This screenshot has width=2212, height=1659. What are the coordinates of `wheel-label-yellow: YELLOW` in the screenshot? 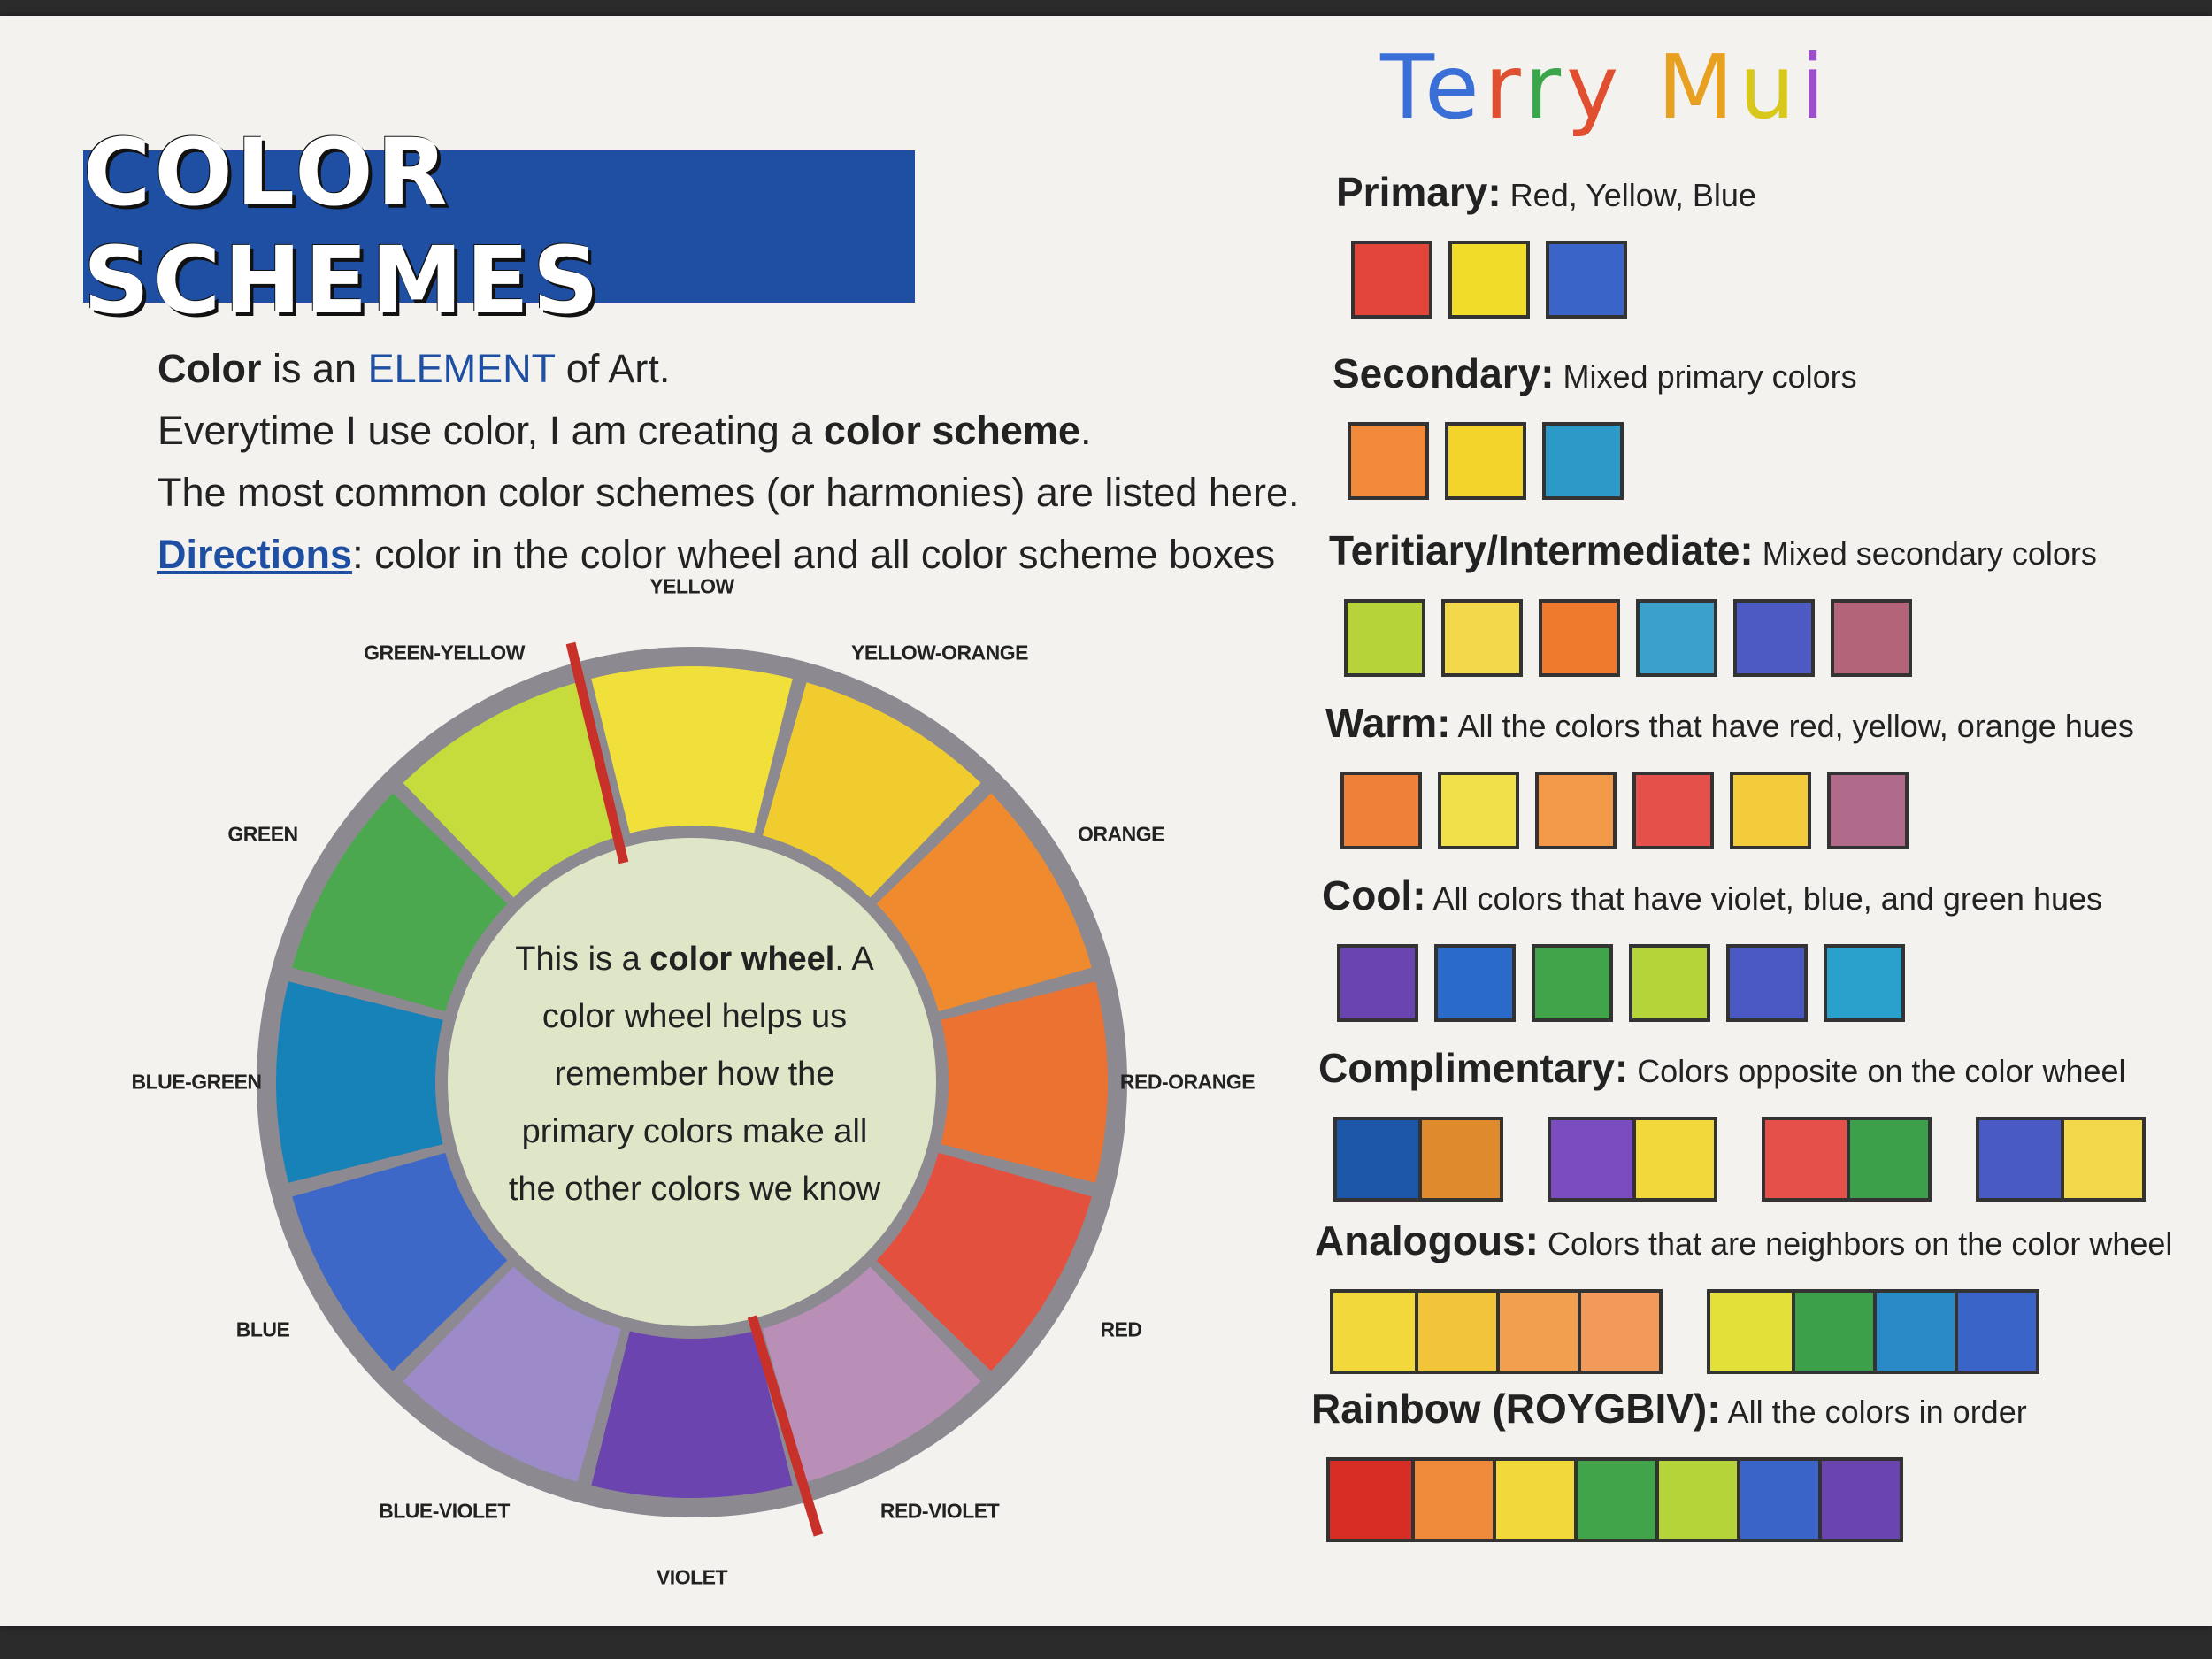 It's located at (692, 586).